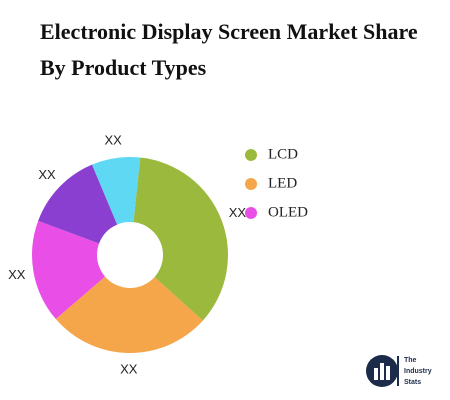 This screenshot has height=400, width=450. Describe the element at coordinates (282, 183) in the screenshot. I see `legend-label: LED` at that location.